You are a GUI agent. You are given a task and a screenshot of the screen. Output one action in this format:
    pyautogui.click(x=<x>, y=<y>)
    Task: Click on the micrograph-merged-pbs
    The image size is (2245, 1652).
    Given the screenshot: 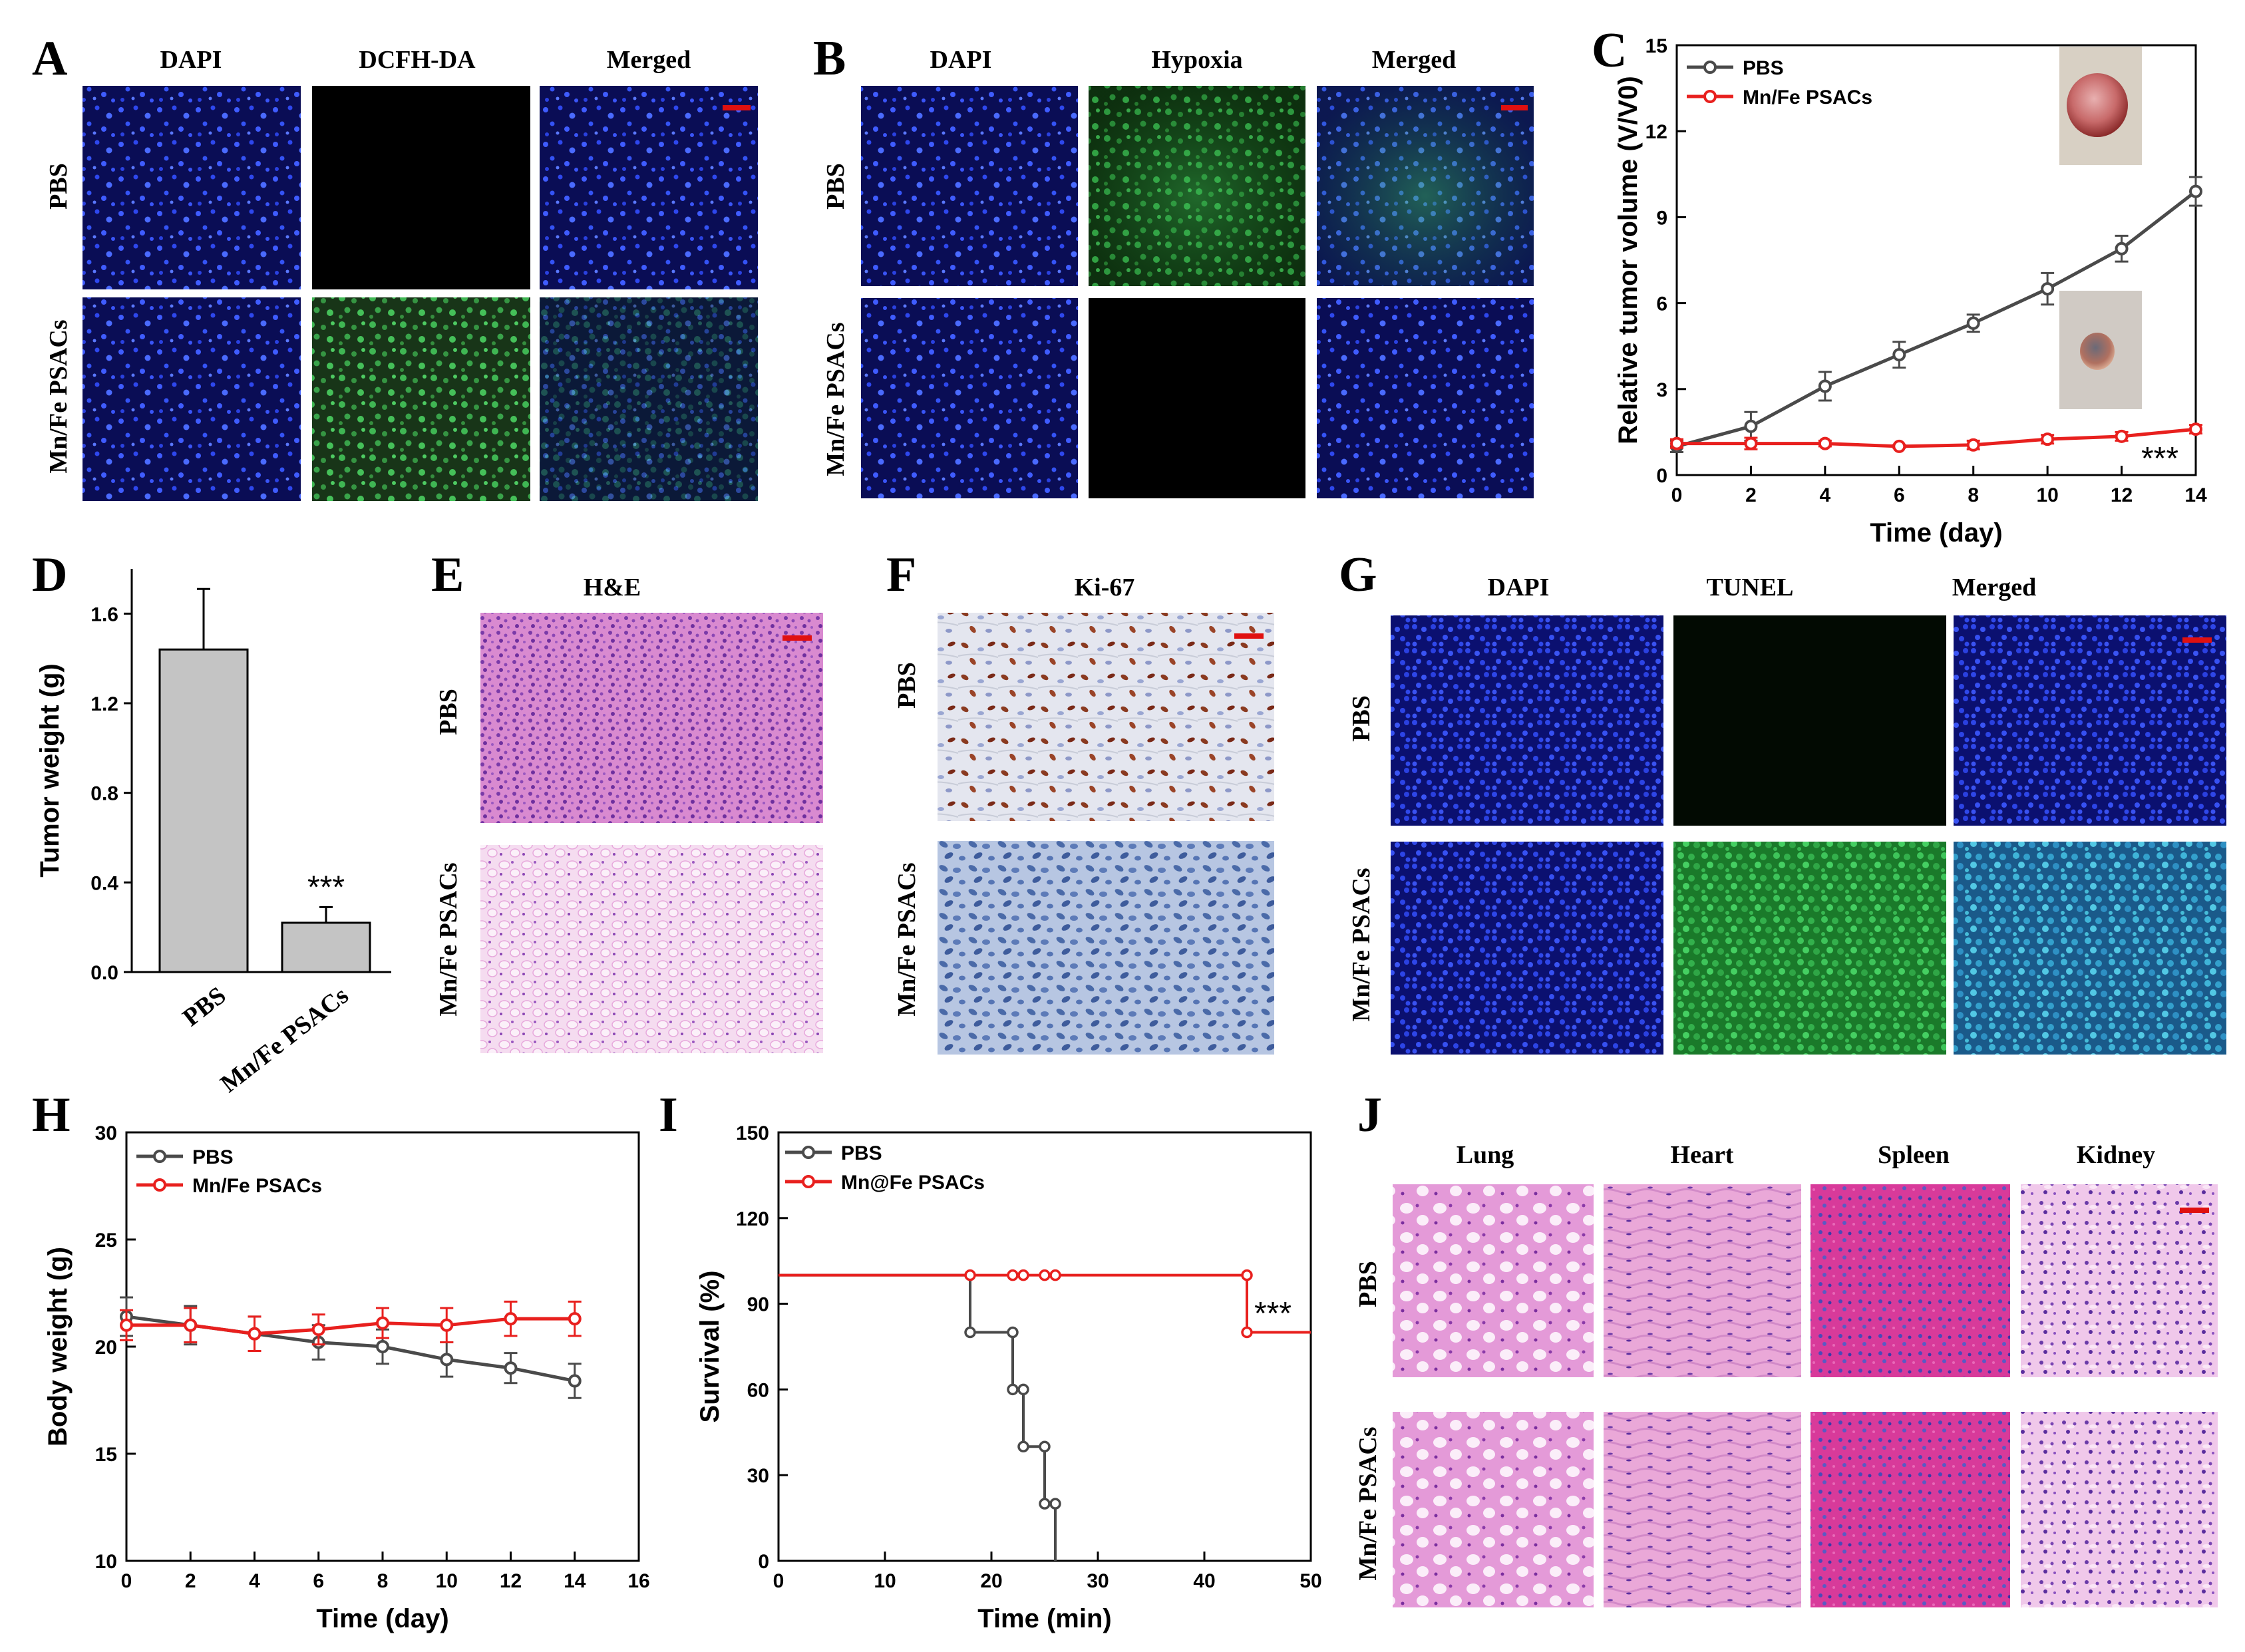 What is the action you would take?
    pyautogui.click(x=2090, y=720)
    